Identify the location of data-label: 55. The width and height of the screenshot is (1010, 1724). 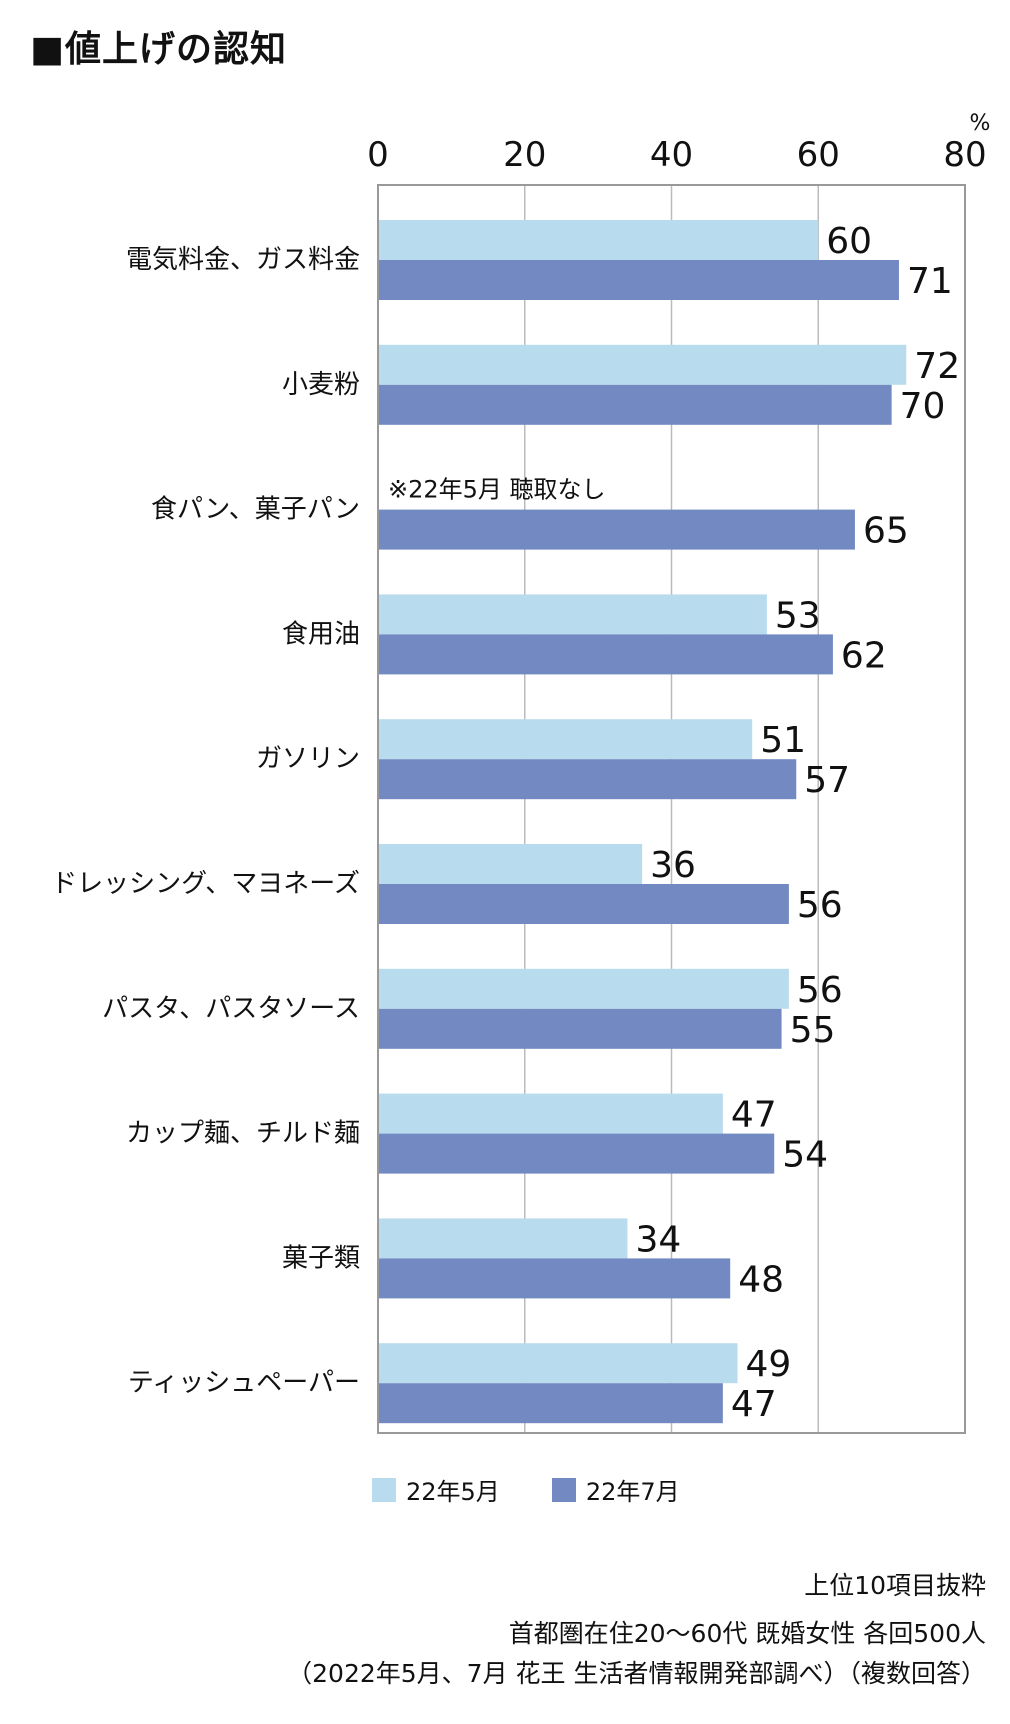
(813, 1030).